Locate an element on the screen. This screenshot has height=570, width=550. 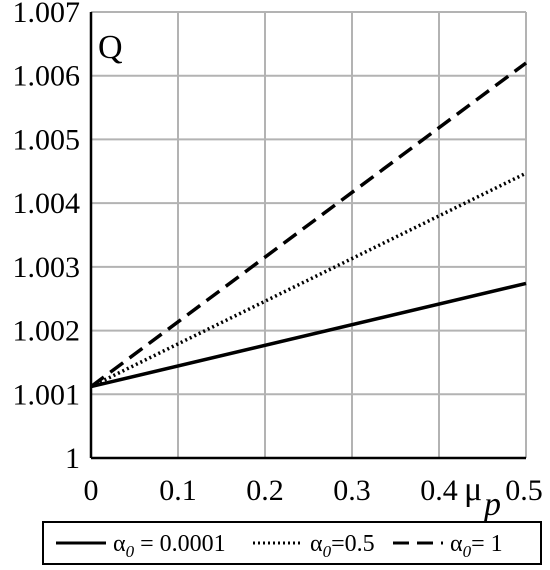
legend-label: α0=0.5 is located at coordinates (342, 546).